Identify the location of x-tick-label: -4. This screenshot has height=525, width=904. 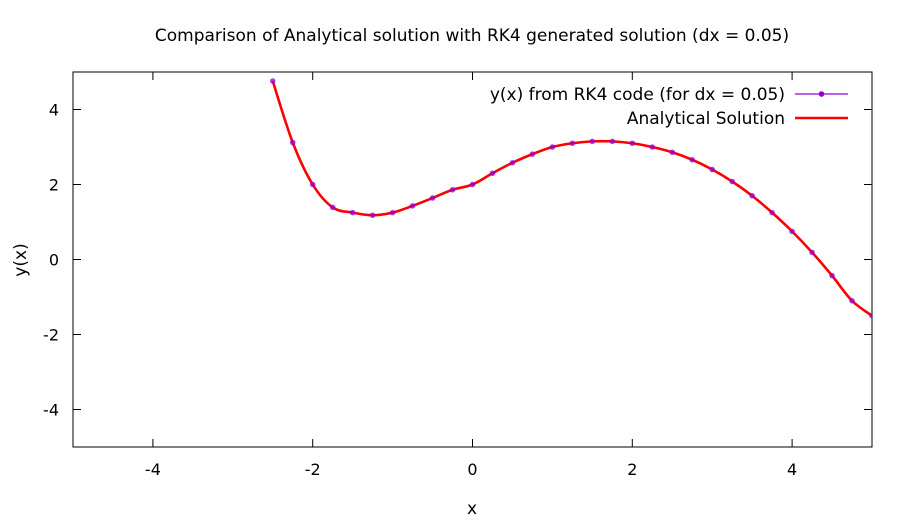
(153, 469).